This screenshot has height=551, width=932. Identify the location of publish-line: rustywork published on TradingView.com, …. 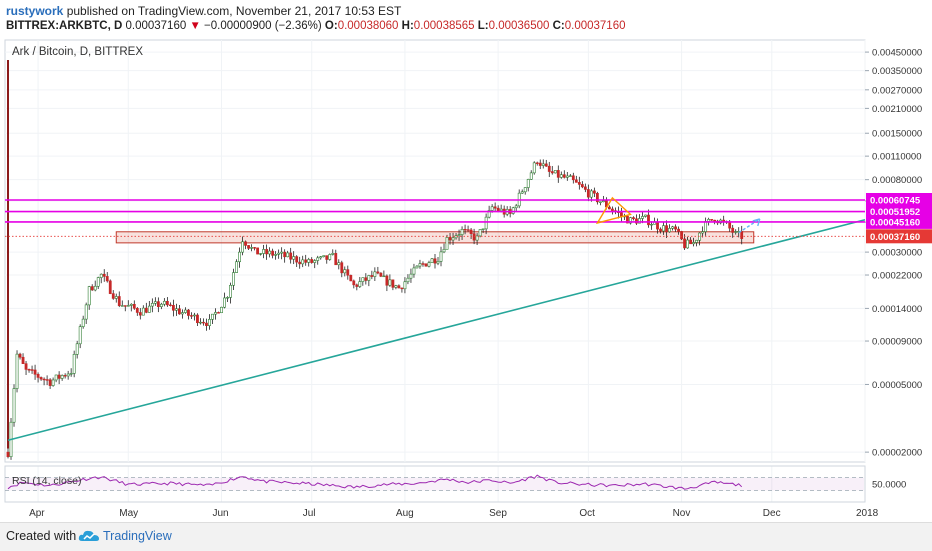
(203, 11).